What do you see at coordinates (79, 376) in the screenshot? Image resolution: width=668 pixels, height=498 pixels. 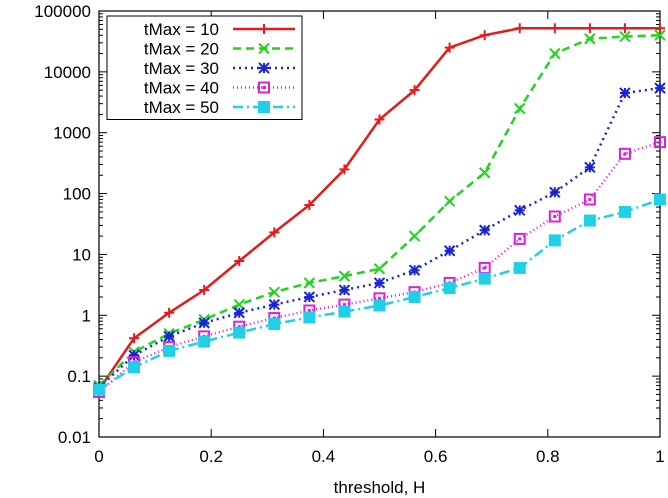 I see `y-tick-label: 0.1` at bounding box center [79, 376].